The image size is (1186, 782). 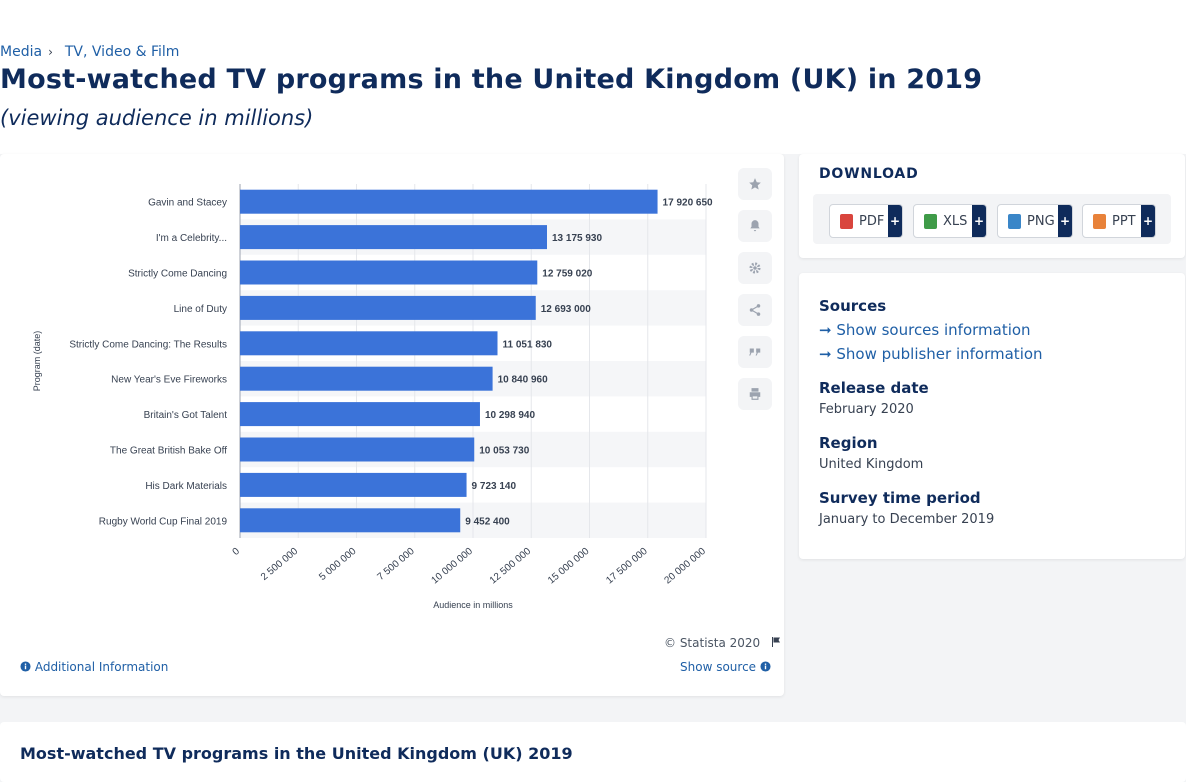 What do you see at coordinates (511, 566) in the screenshot?
I see `x-tick-label: 12 500 000` at bounding box center [511, 566].